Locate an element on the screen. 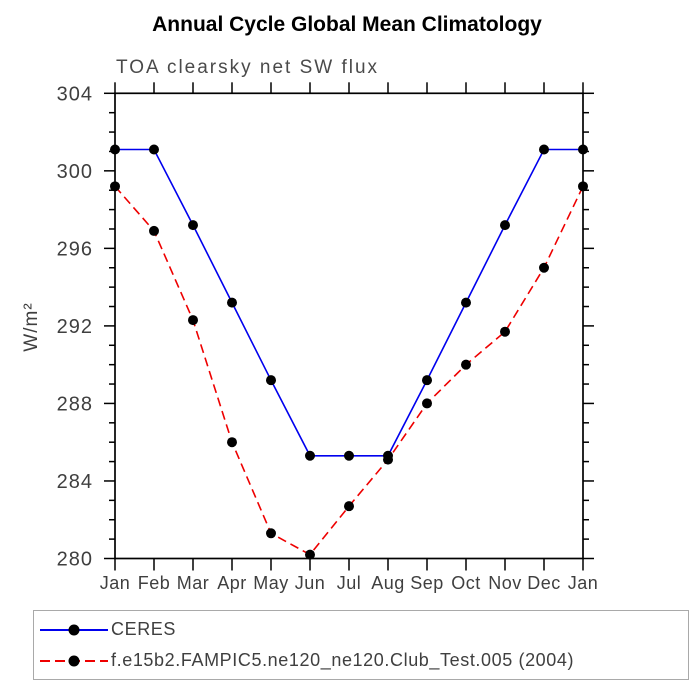  y-tick-label: 300 is located at coordinates (75, 172).